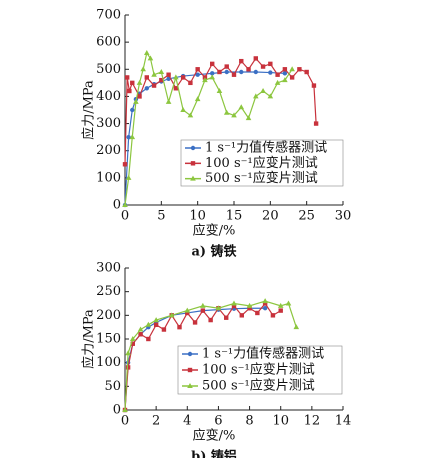  I want to click on x-tick-label: 2, so click(156, 421).